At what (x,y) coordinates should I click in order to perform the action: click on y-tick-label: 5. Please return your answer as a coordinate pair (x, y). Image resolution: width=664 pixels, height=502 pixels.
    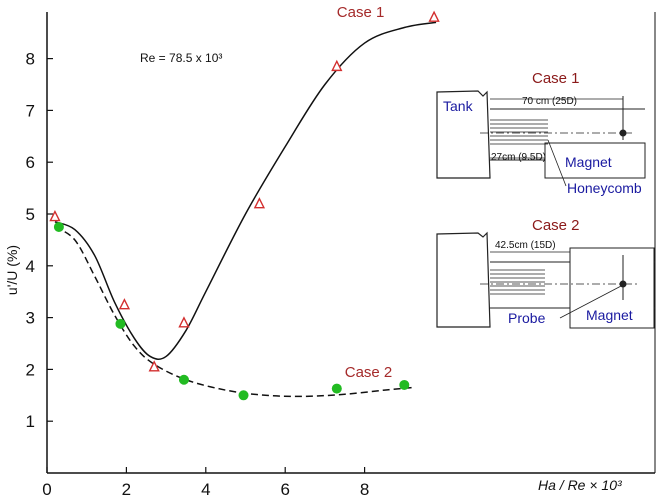
    Looking at the image, I should click on (30, 214).